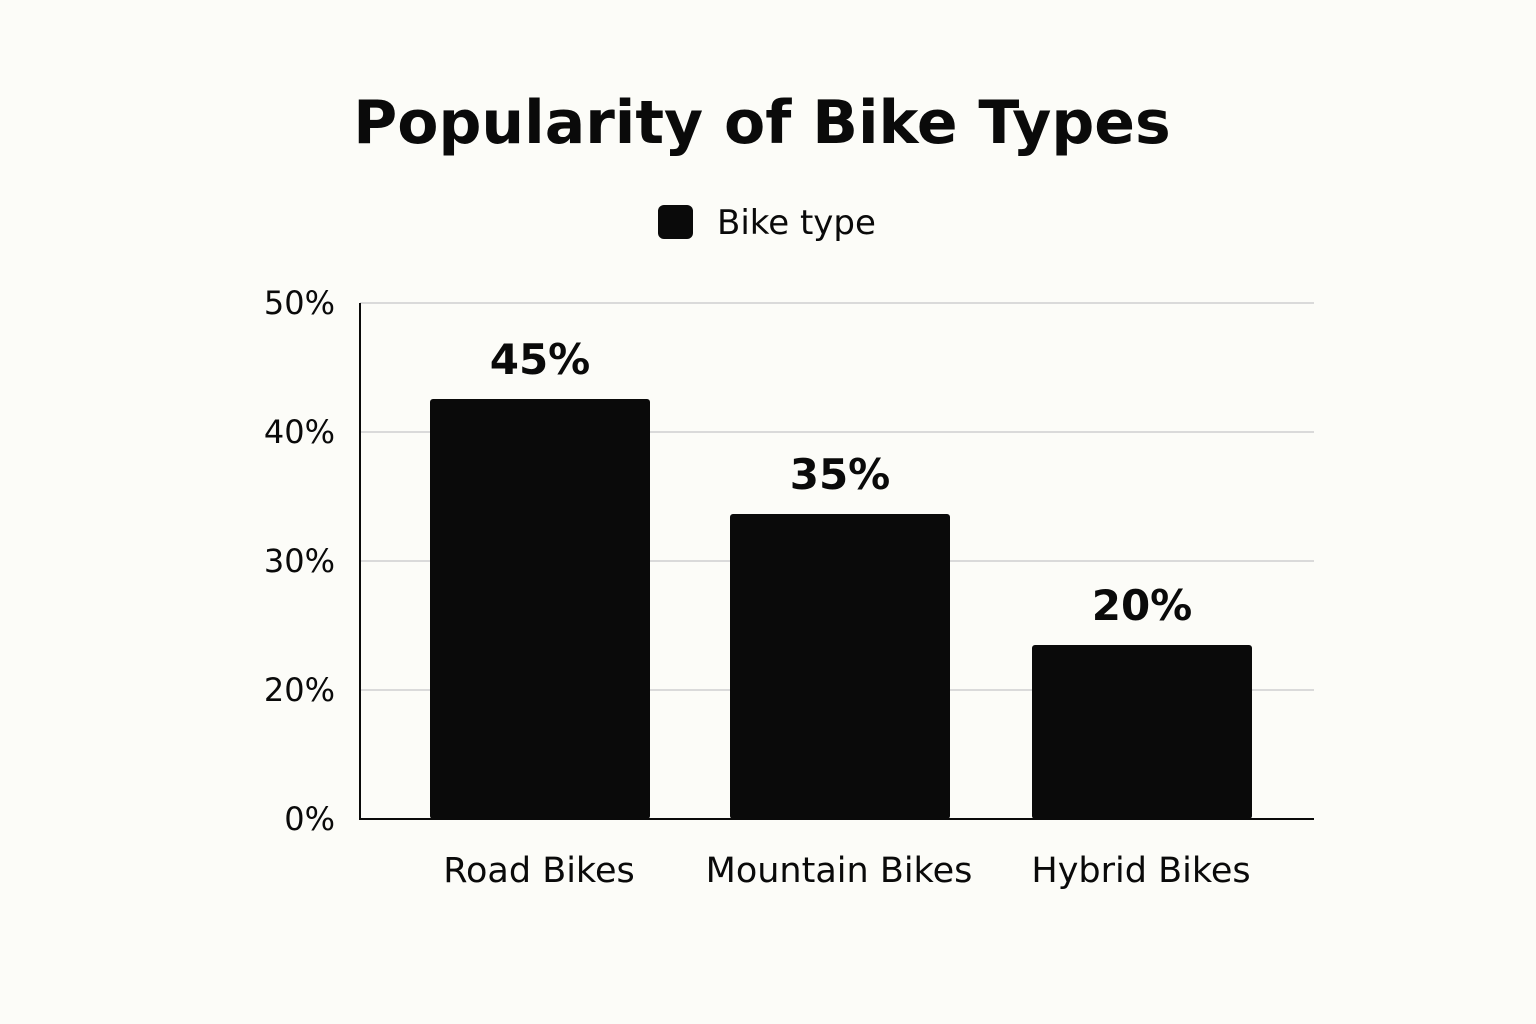  What do you see at coordinates (1142, 605) in the screenshot?
I see `data-label: 20%` at bounding box center [1142, 605].